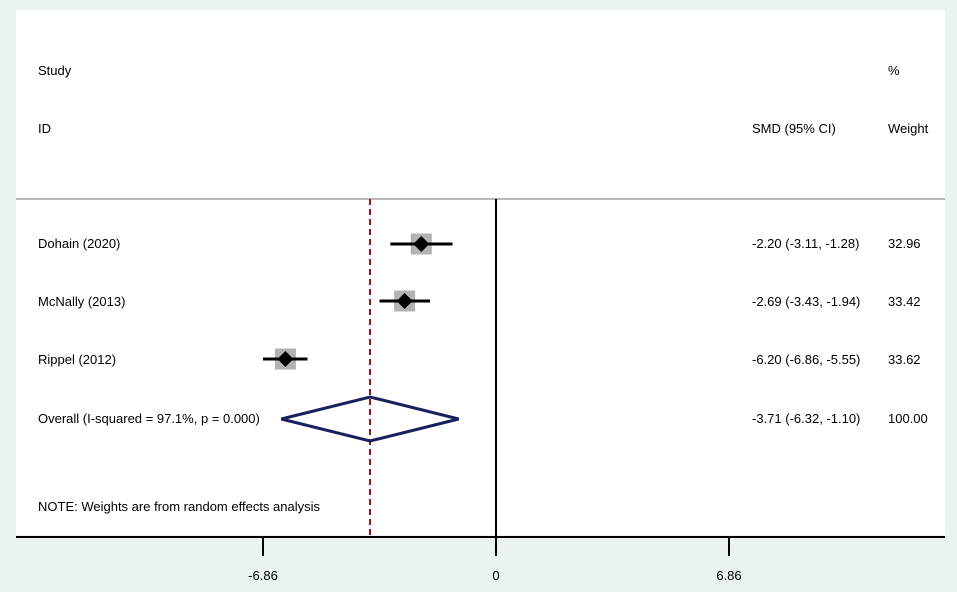 Image resolution: width=957 pixels, height=592 pixels. What do you see at coordinates (149, 418) in the screenshot?
I see `overall-label: Overall (I-squared = 97.1%, p = 0.000)` at bounding box center [149, 418].